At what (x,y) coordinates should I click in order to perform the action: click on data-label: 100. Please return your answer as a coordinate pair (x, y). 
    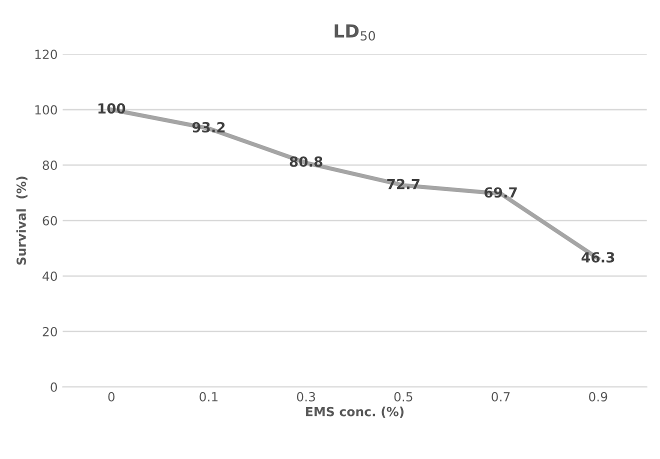
    Looking at the image, I should click on (112, 108).